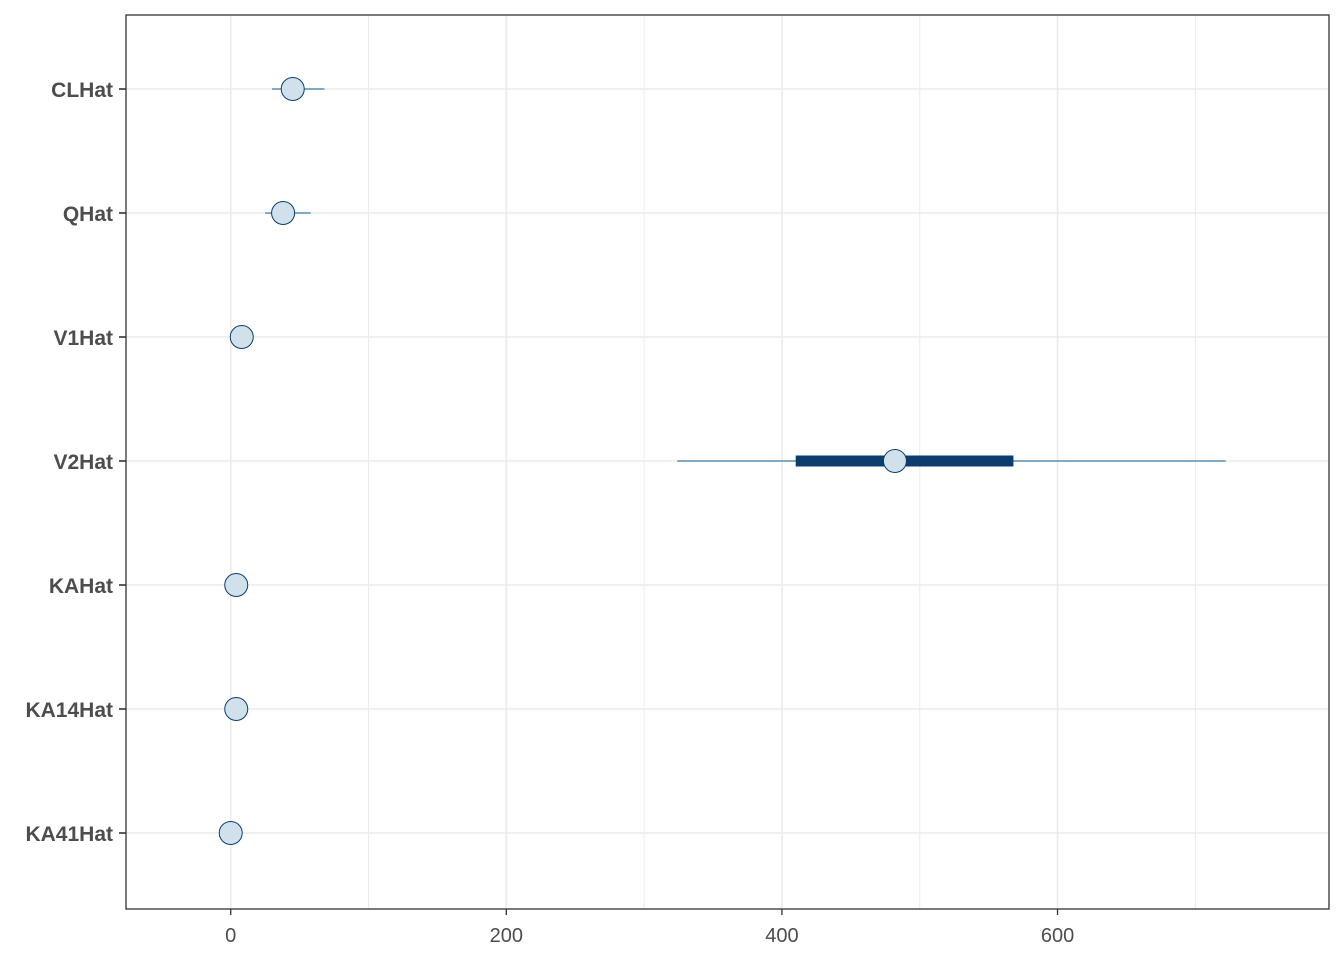 This screenshot has width=1344, height=960. I want to click on x-tick-label: 0, so click(230, 936).